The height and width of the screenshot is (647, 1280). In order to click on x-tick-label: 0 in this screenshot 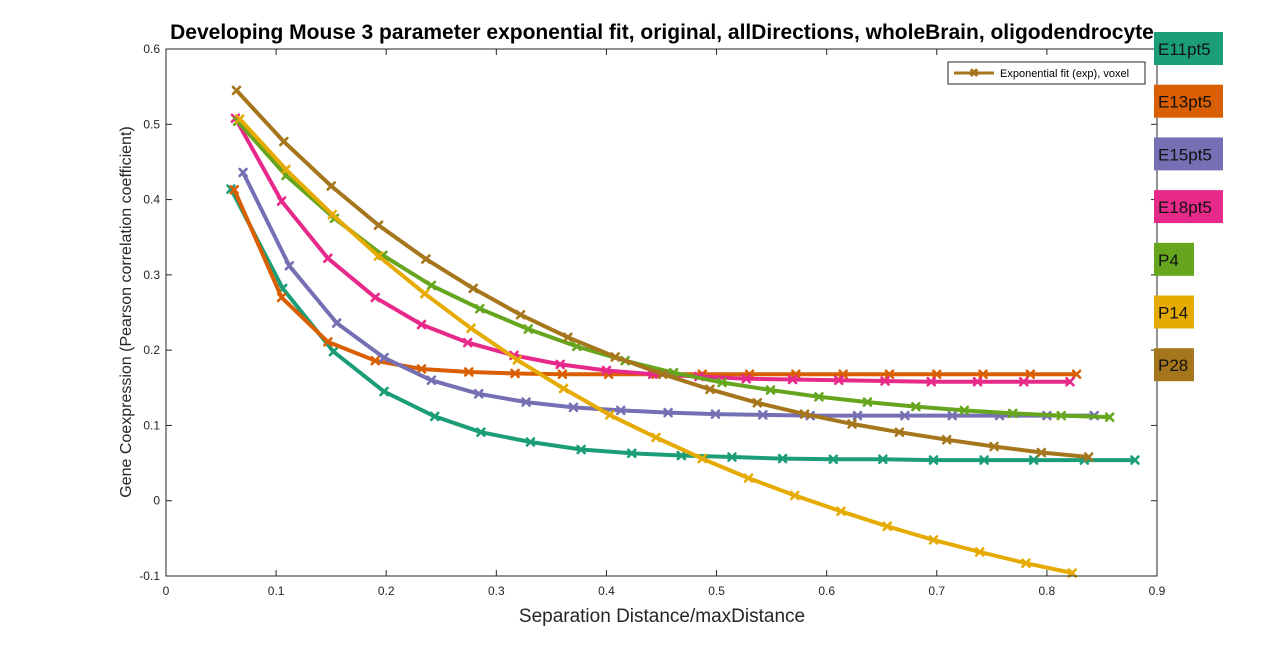, I will do `click(166, 591)`.